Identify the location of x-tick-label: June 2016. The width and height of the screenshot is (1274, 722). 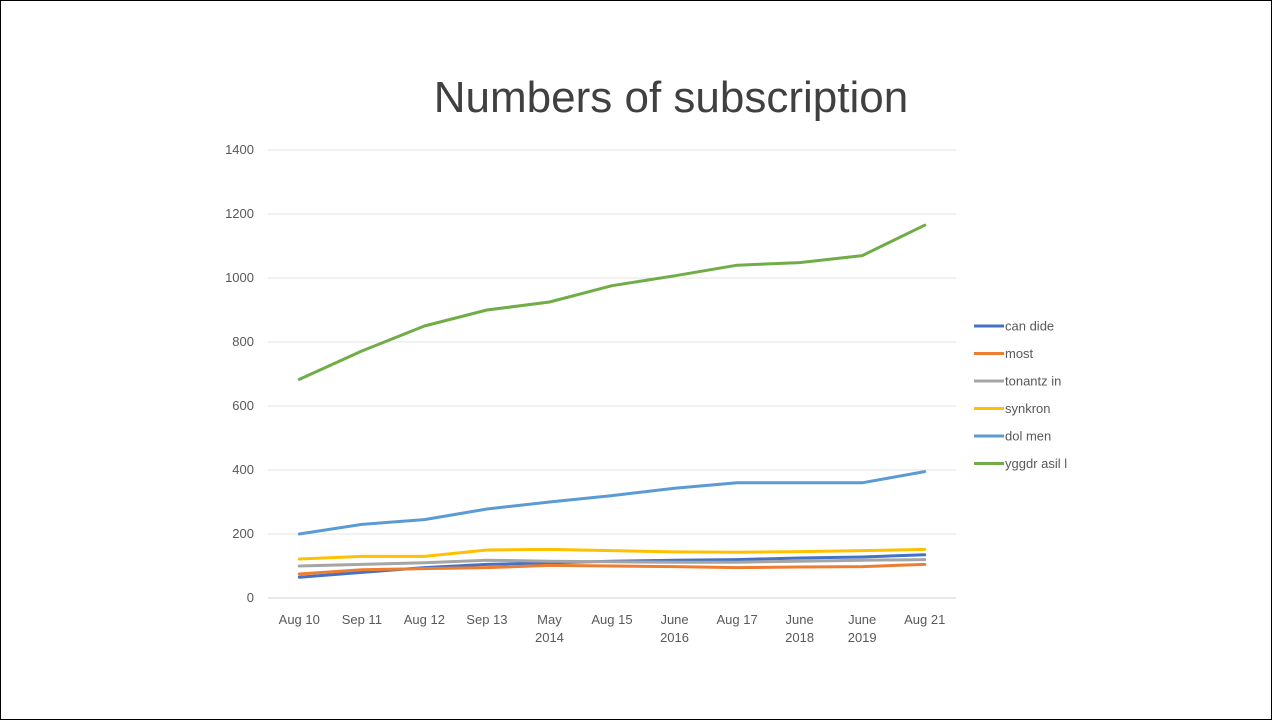
(674, 628).